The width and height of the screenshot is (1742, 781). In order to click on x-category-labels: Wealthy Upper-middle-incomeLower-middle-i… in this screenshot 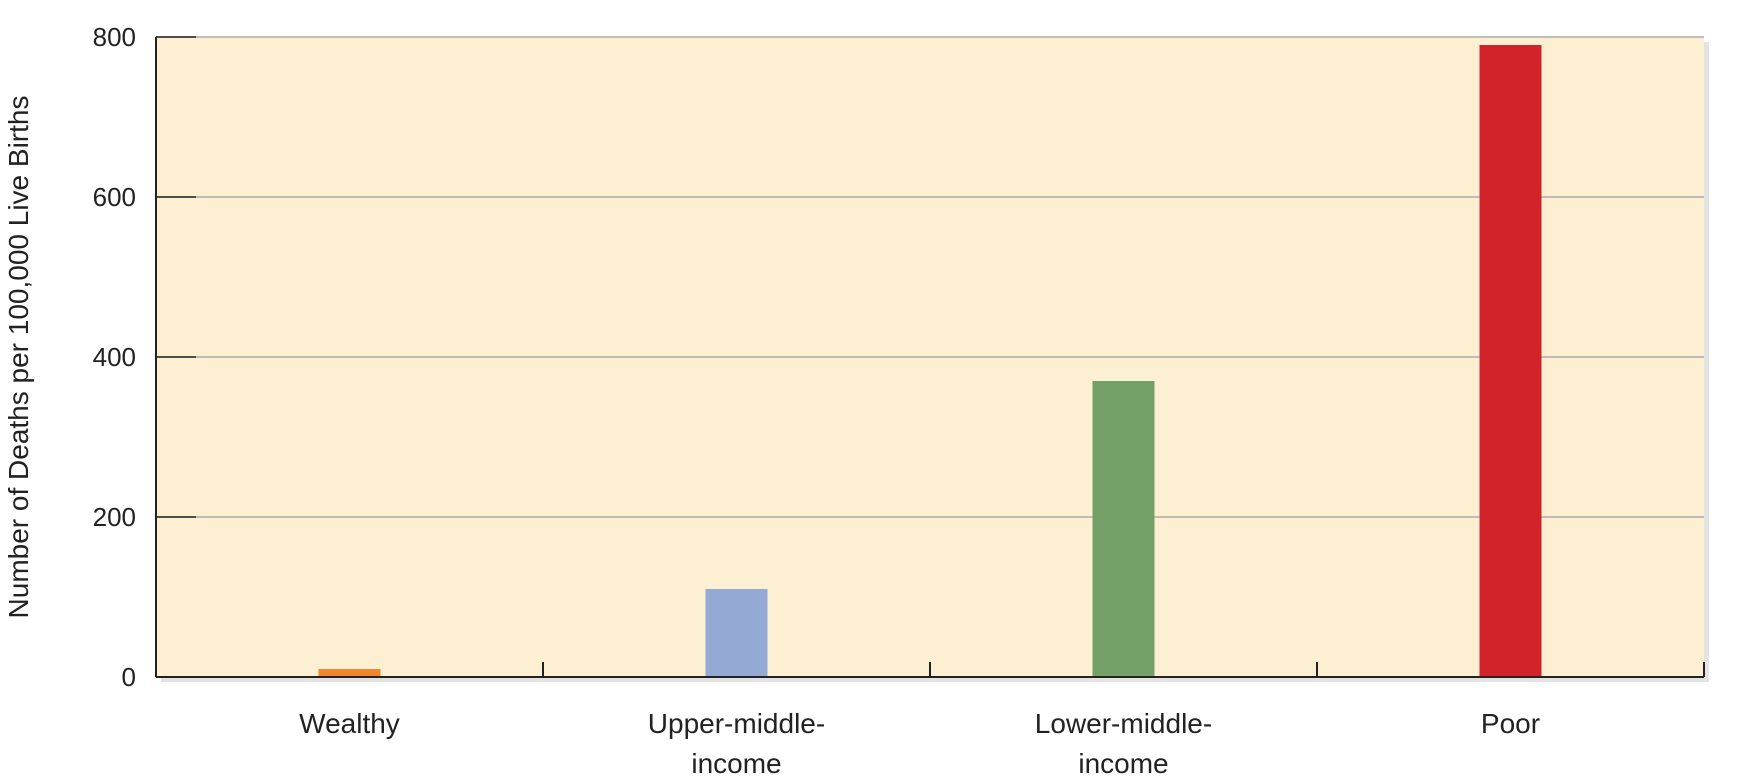, I will do `click(919, 743)`.